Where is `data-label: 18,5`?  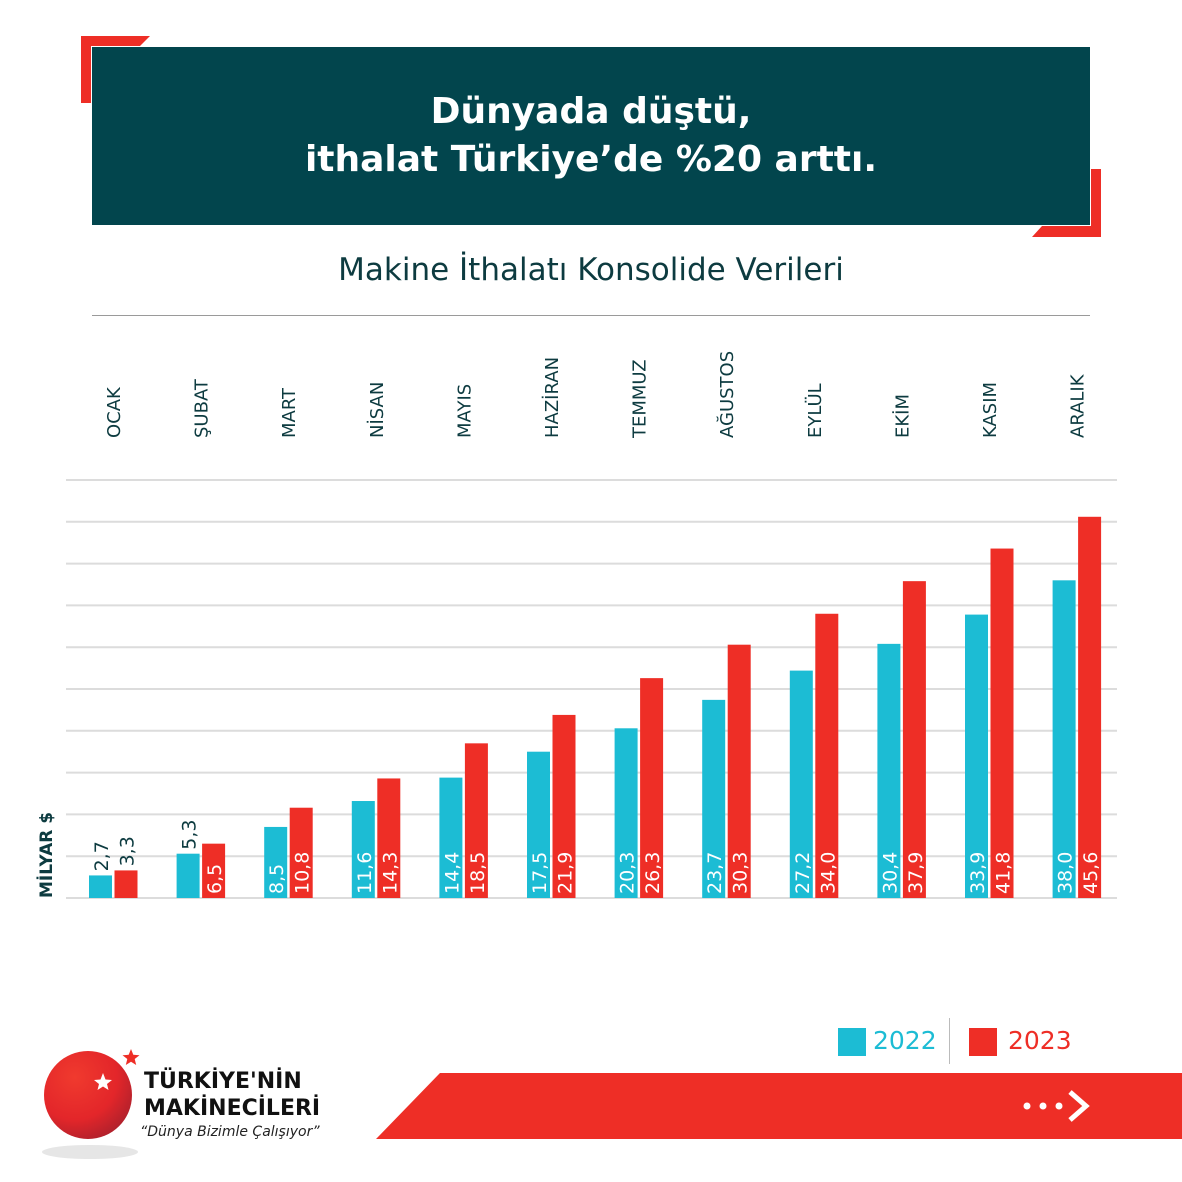 data-label: 18,5 is located at coordinates (478, 873).